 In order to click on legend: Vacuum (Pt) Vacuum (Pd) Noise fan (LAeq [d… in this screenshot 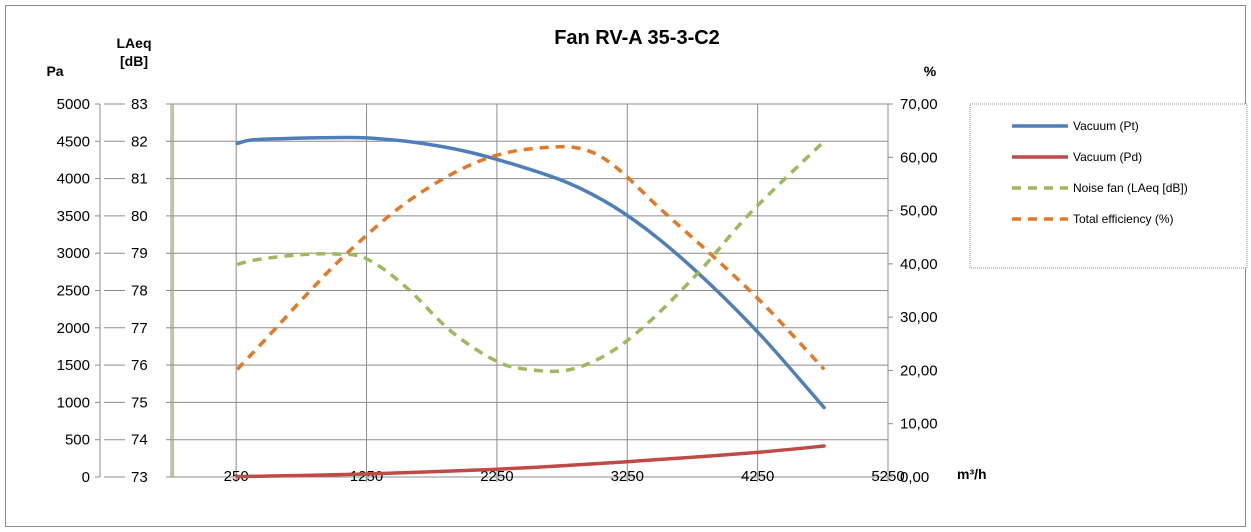, I will do `click(1108, 186)`.